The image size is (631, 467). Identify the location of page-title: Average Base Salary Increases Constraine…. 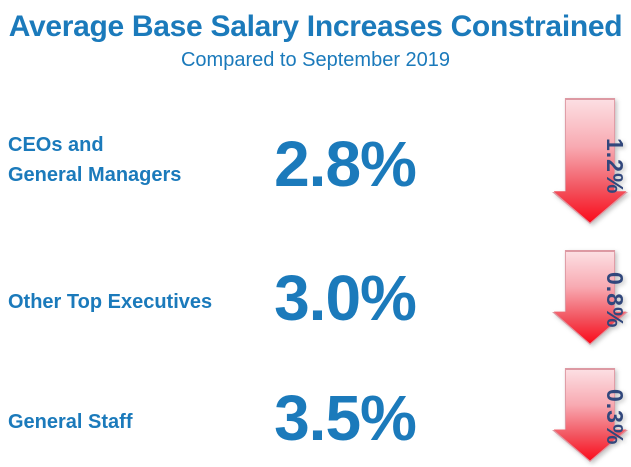
(315, 26).